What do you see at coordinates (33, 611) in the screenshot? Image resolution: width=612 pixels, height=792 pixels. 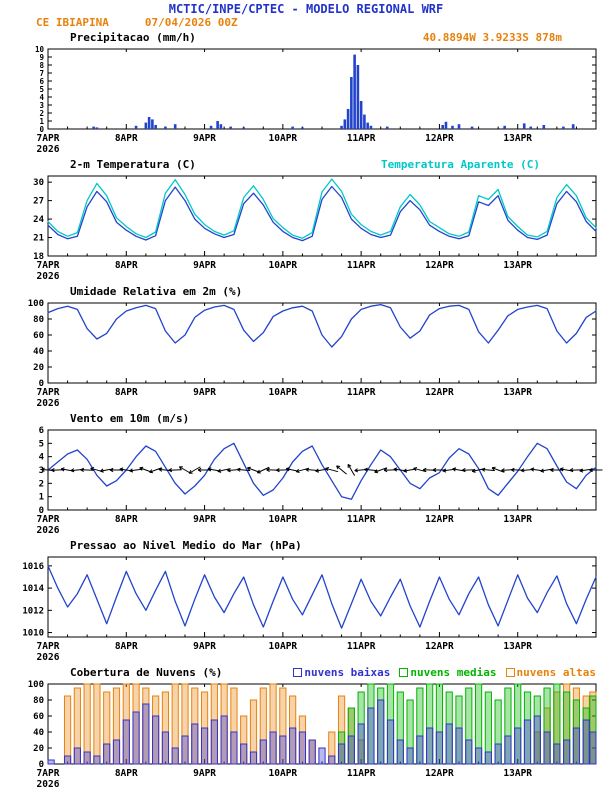 I see `svg-text: 1012` at bounding box center [33, 611].